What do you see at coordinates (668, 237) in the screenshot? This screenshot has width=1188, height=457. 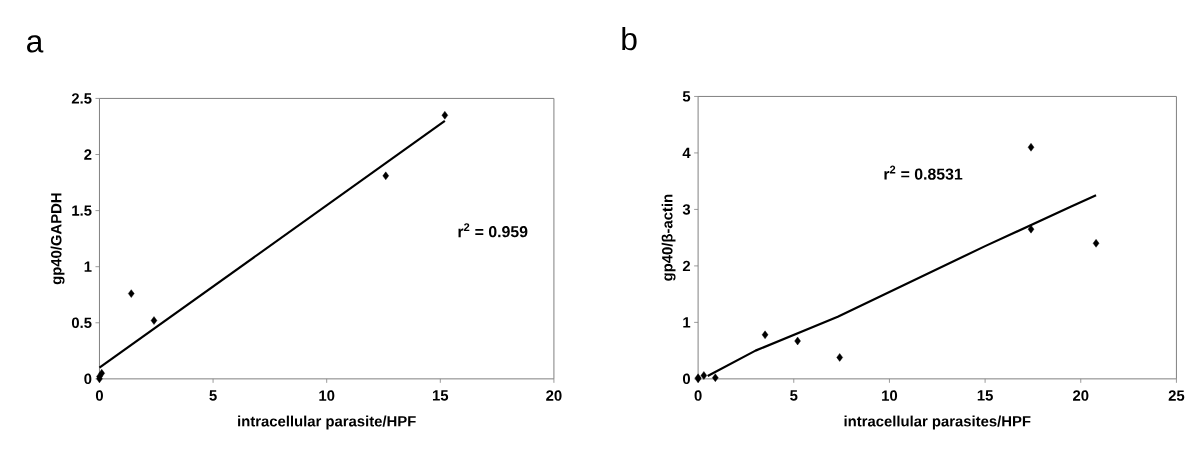 I see `y-axis-title: gp40/β-actin` at bounding box center [668, 237].